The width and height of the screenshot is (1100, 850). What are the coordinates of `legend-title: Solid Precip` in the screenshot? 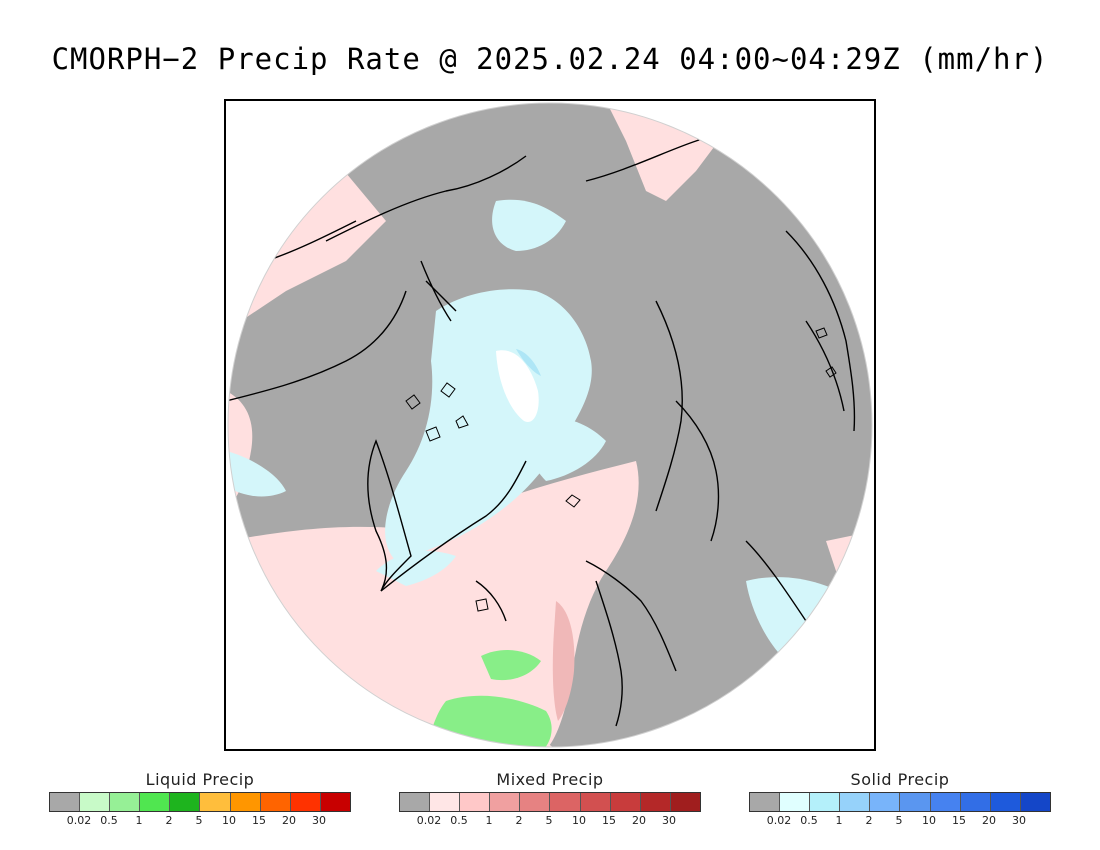 It's located at (900, 779).